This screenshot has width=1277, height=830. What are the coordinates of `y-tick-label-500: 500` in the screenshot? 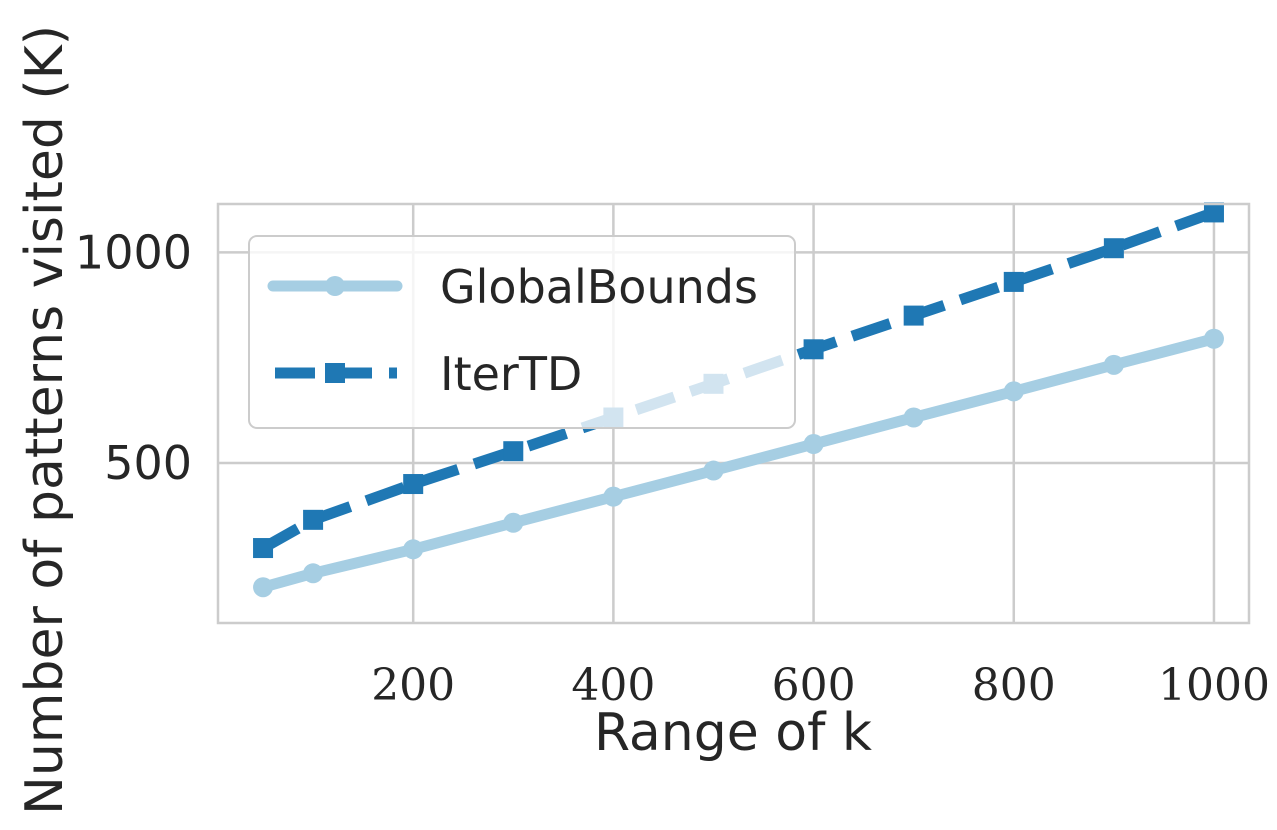 It's located at (148, 463).